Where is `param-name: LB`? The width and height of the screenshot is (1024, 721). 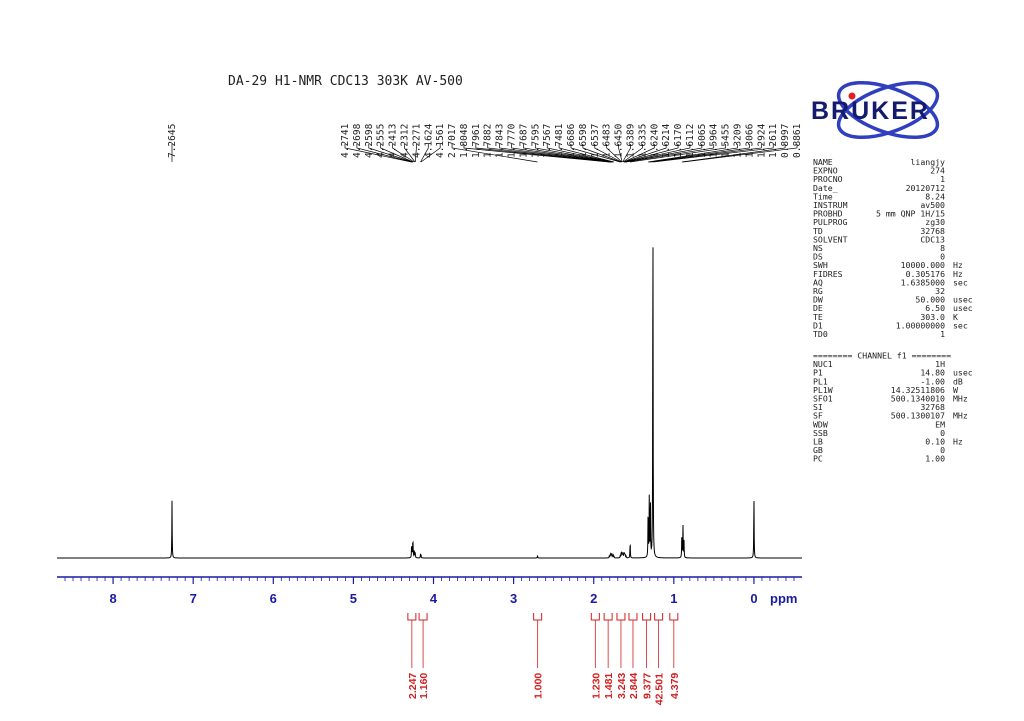
param-name: LB is located at coordinates (818, 442).